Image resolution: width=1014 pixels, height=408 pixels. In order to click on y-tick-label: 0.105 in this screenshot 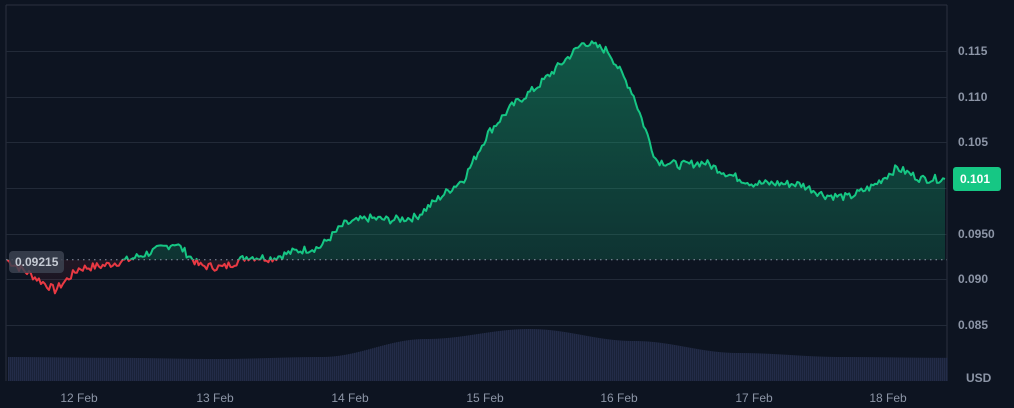, I will do `click(973, 142)`.